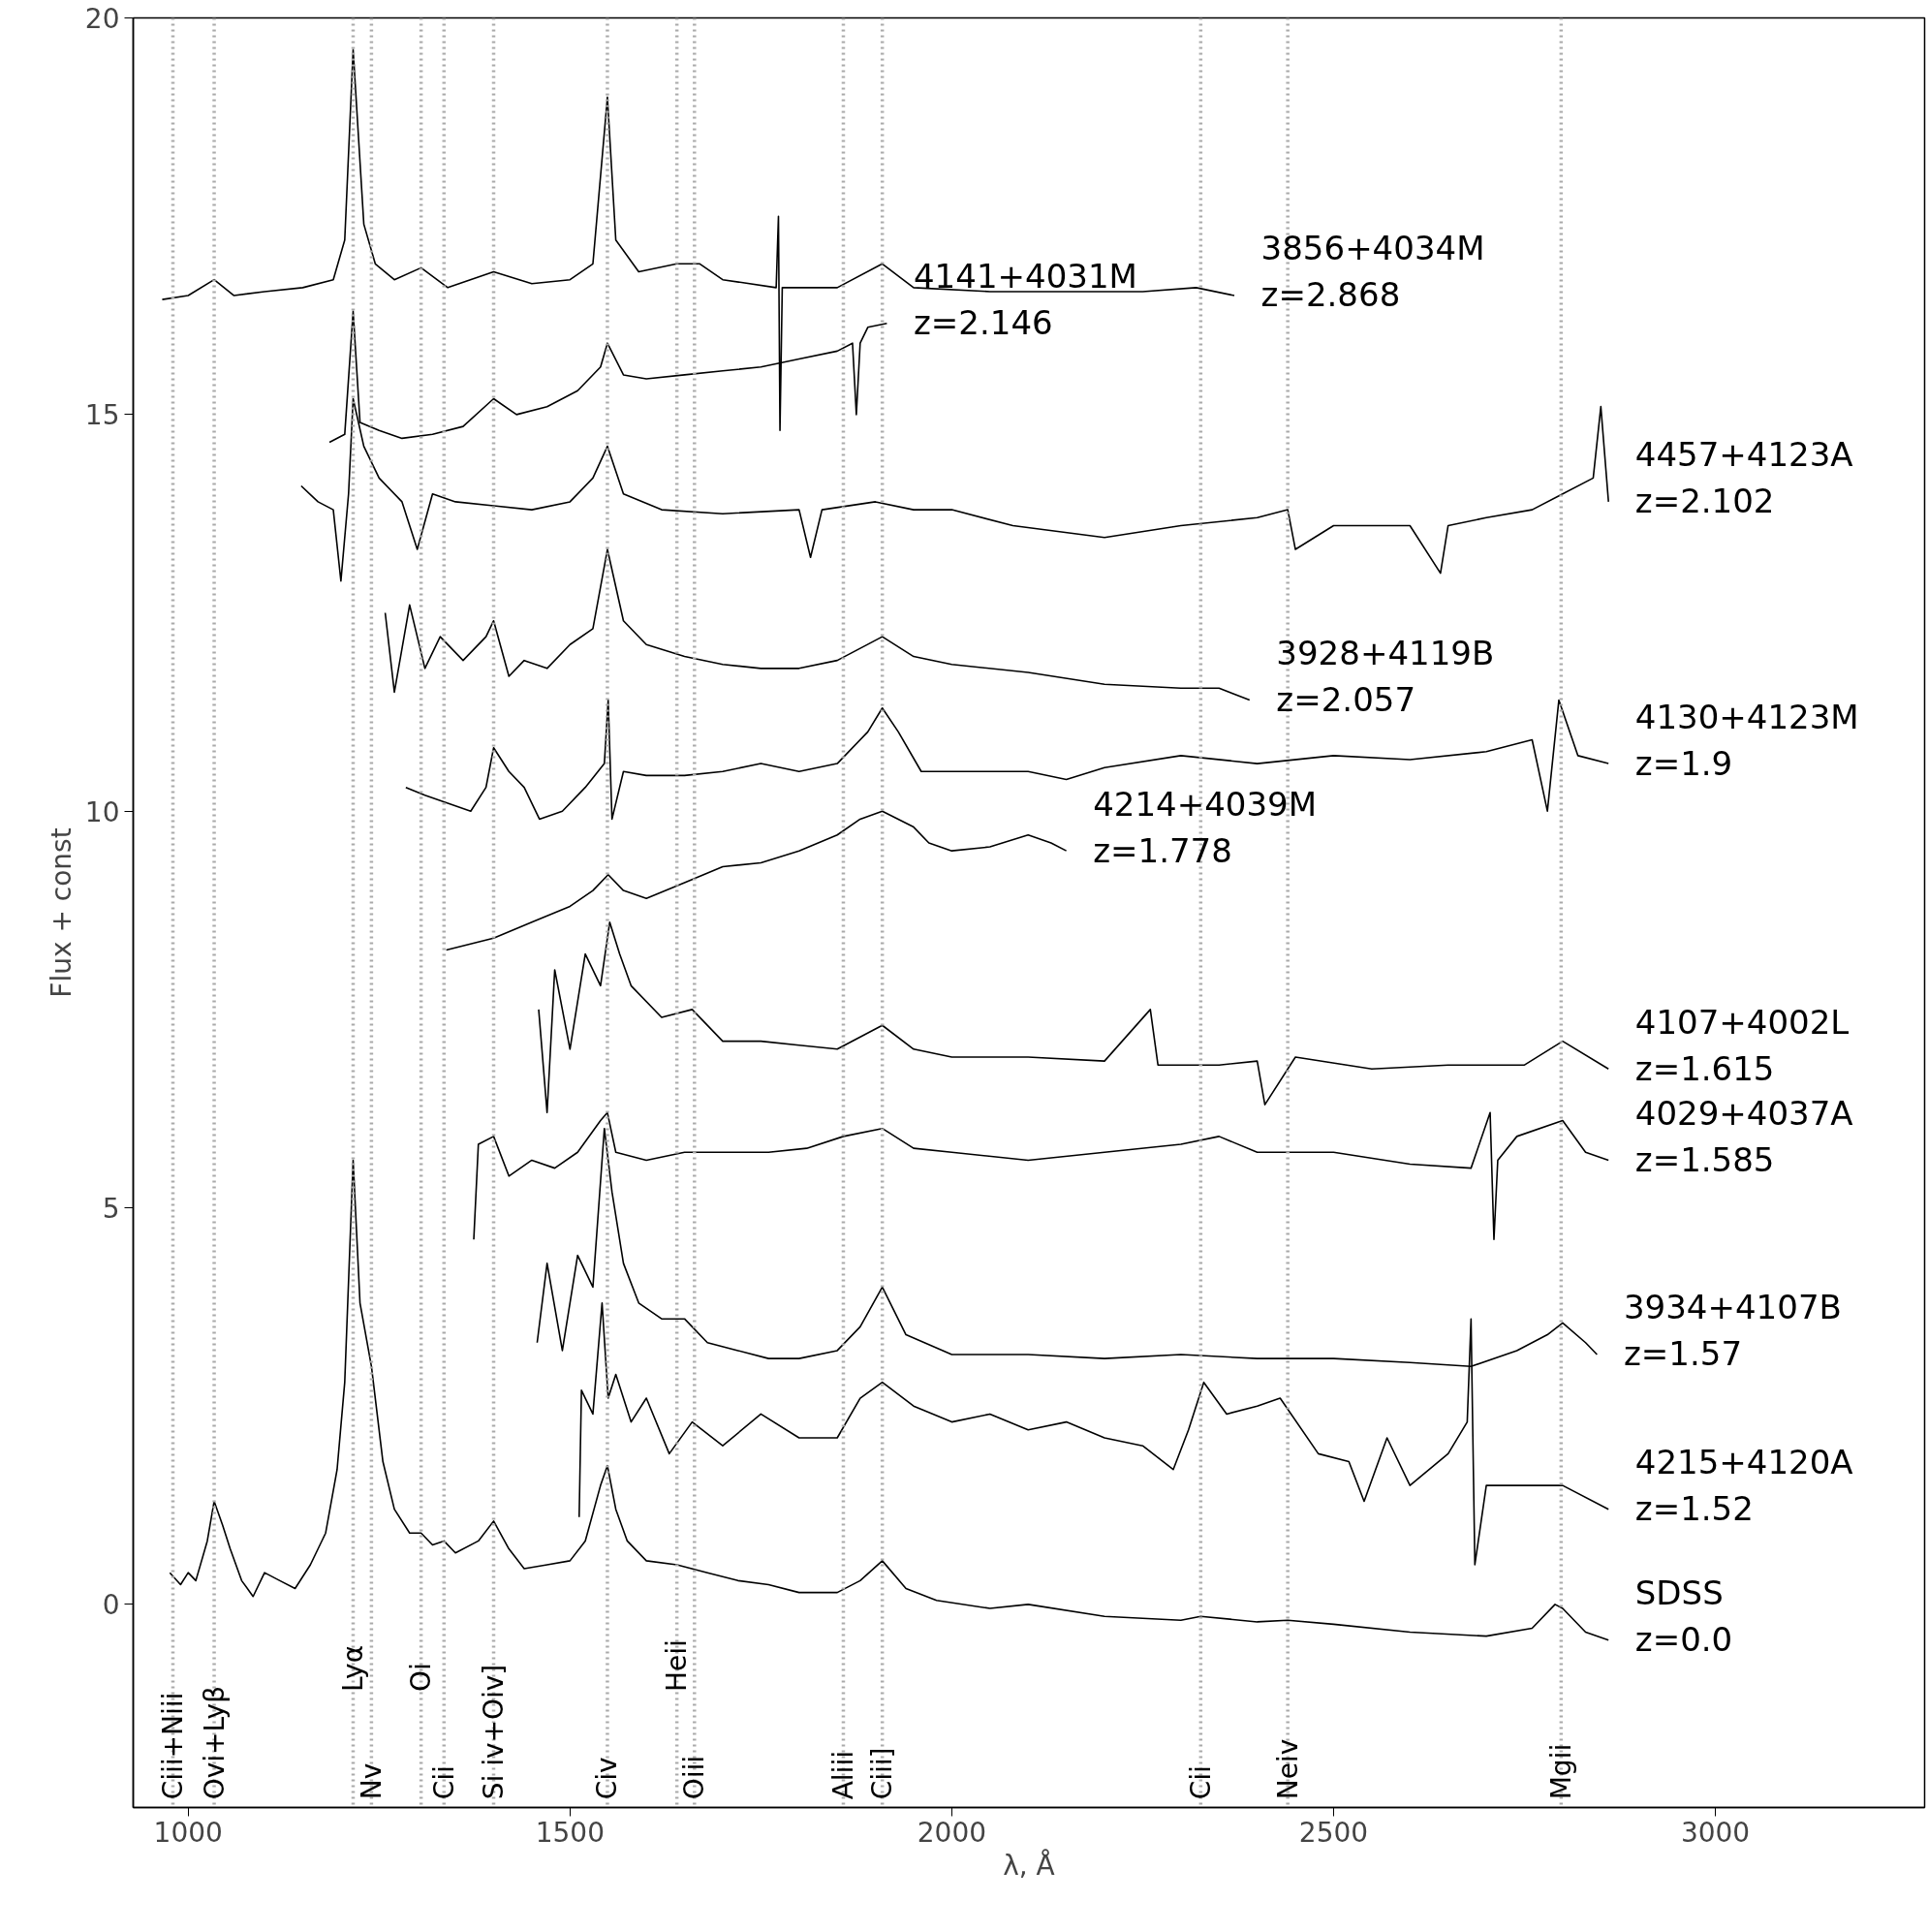  Describe the element at coordinates (1744, 478) in the screenshot. I see `series-label: 4457+4123A z=2.102` at that location.